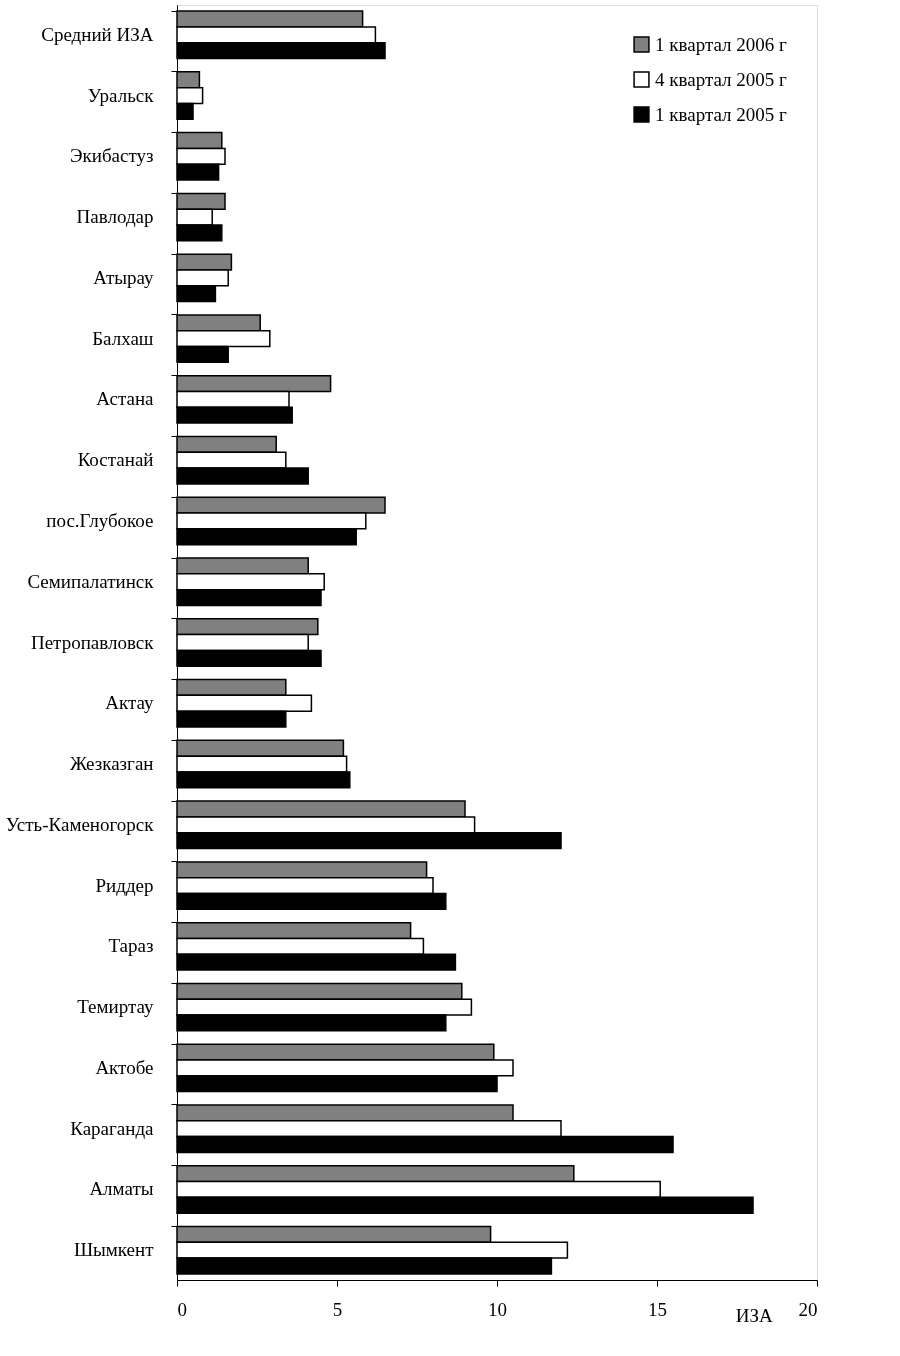  Describe the element at coordinates (115, 460) in the screenshot. I see `y-tick-label: Костанай` at that location.